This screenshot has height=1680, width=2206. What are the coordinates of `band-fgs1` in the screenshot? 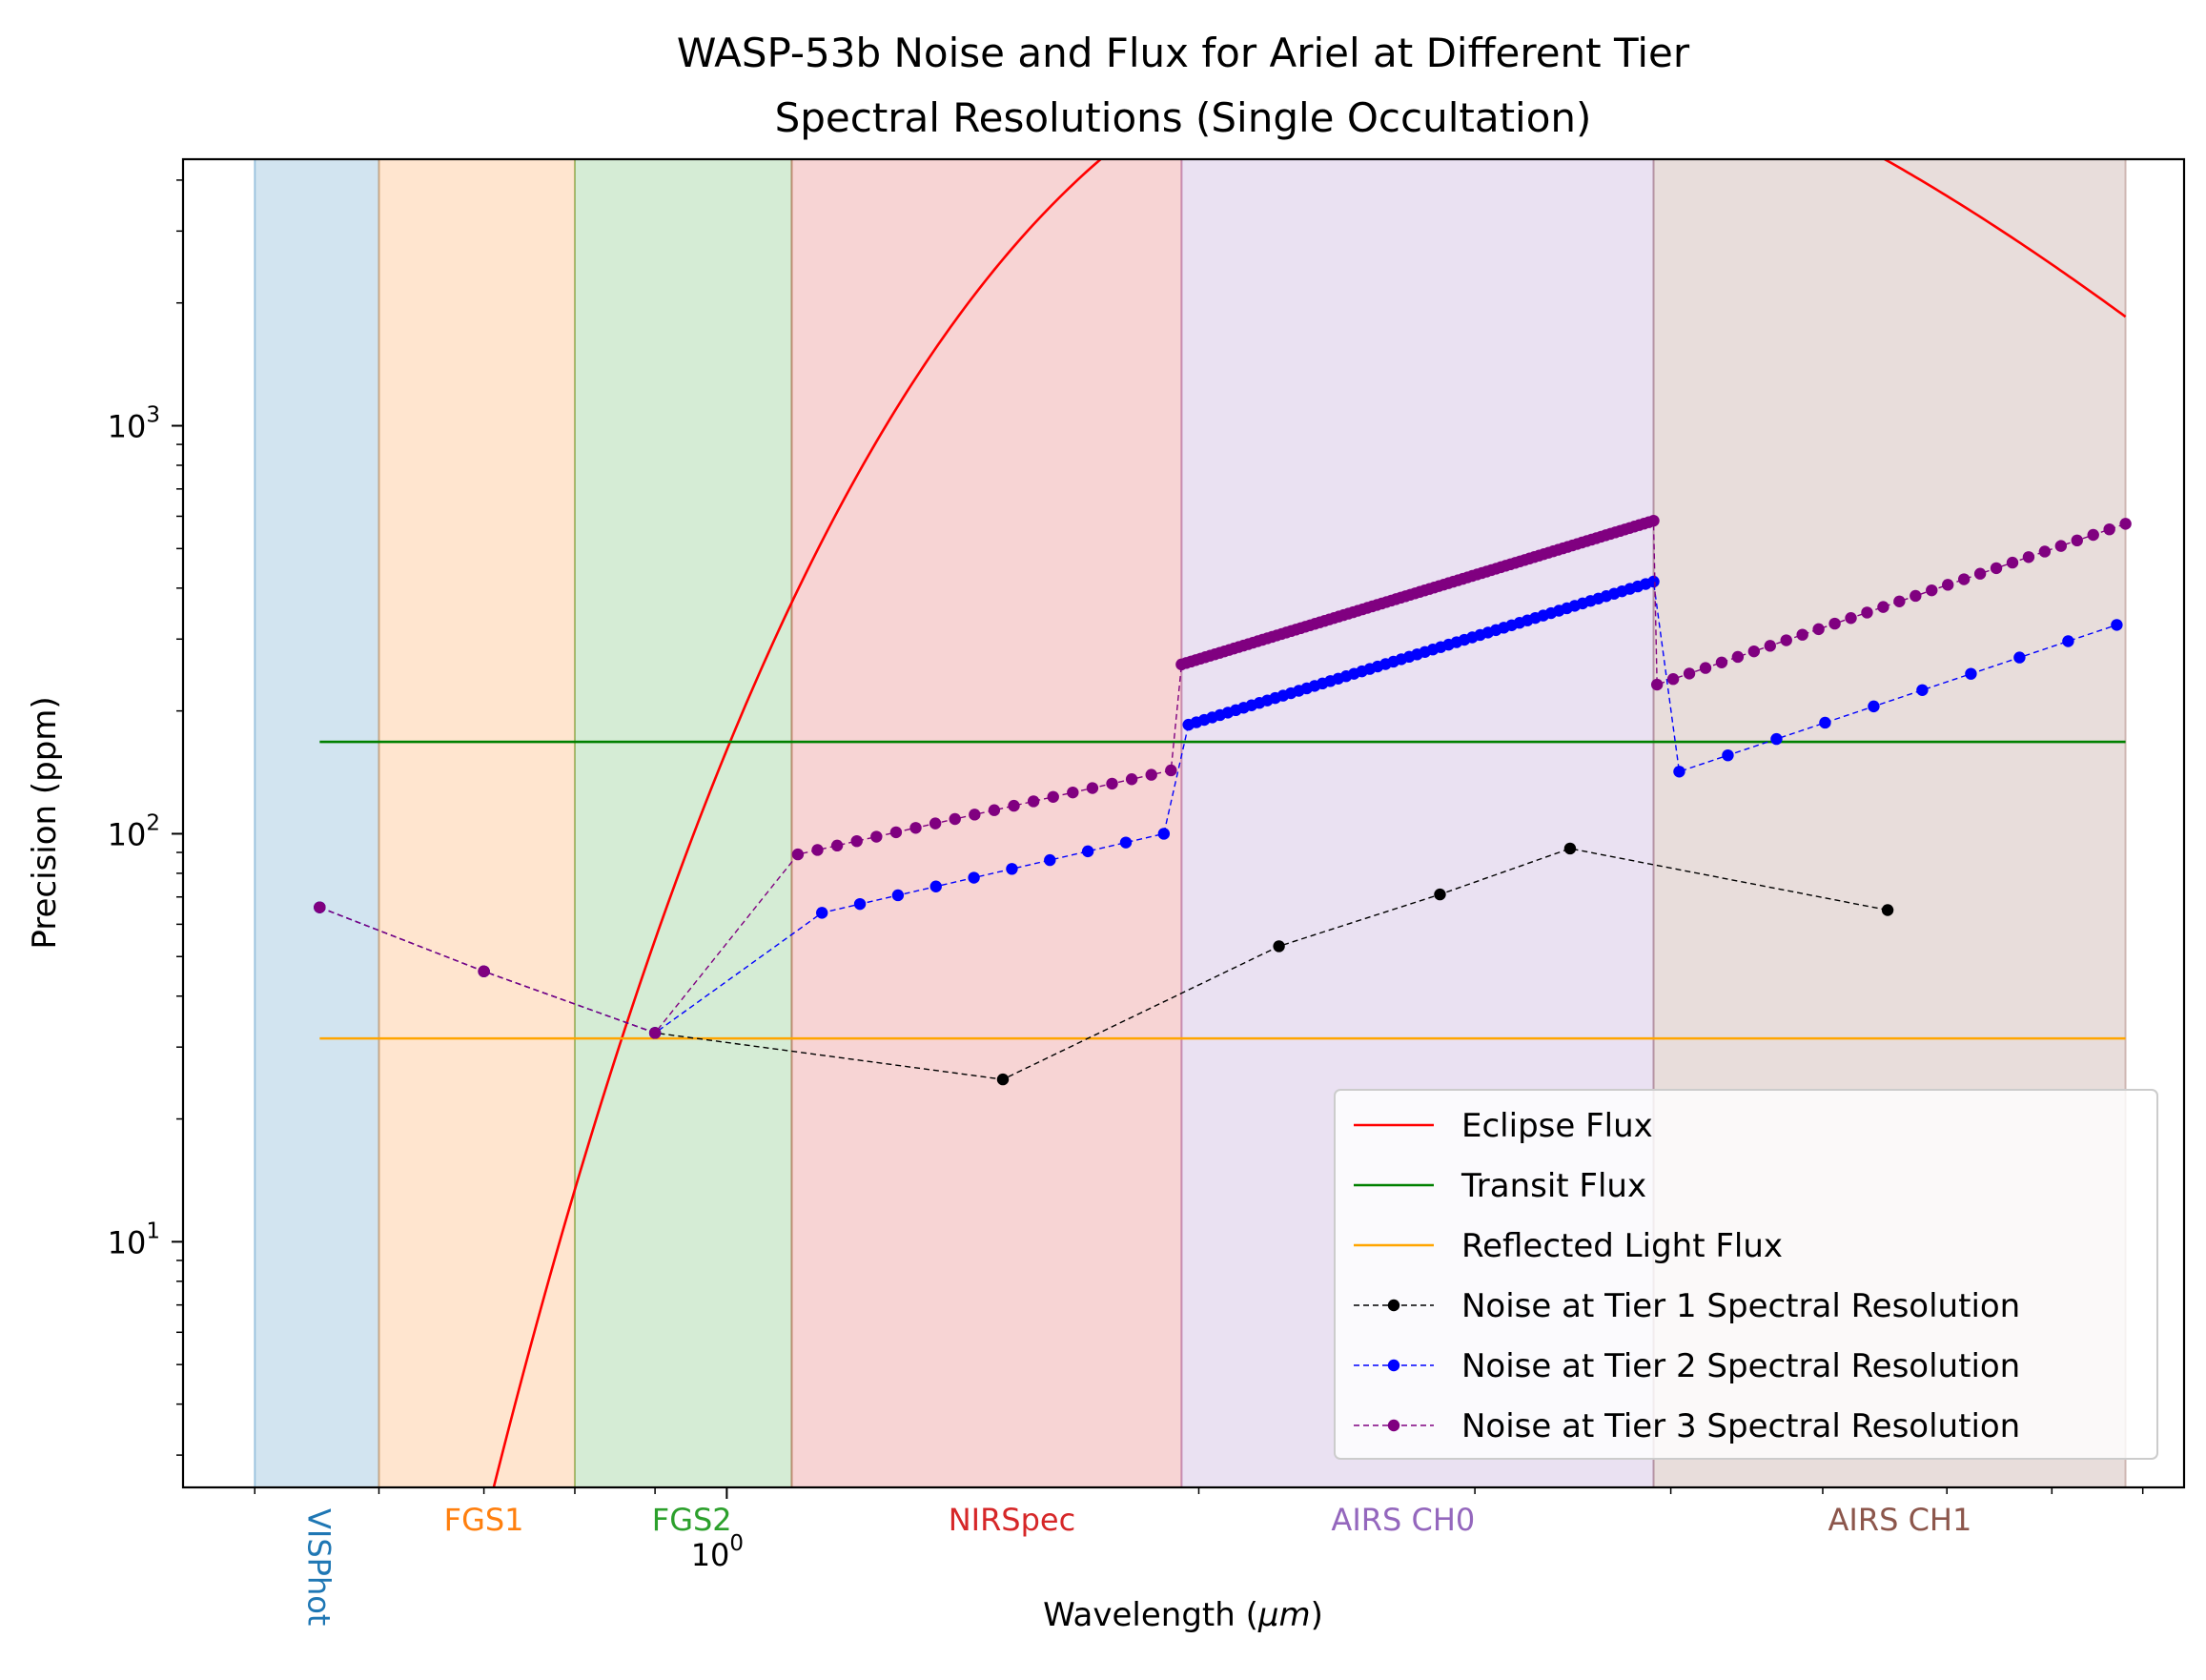 It's located at (477, 823).